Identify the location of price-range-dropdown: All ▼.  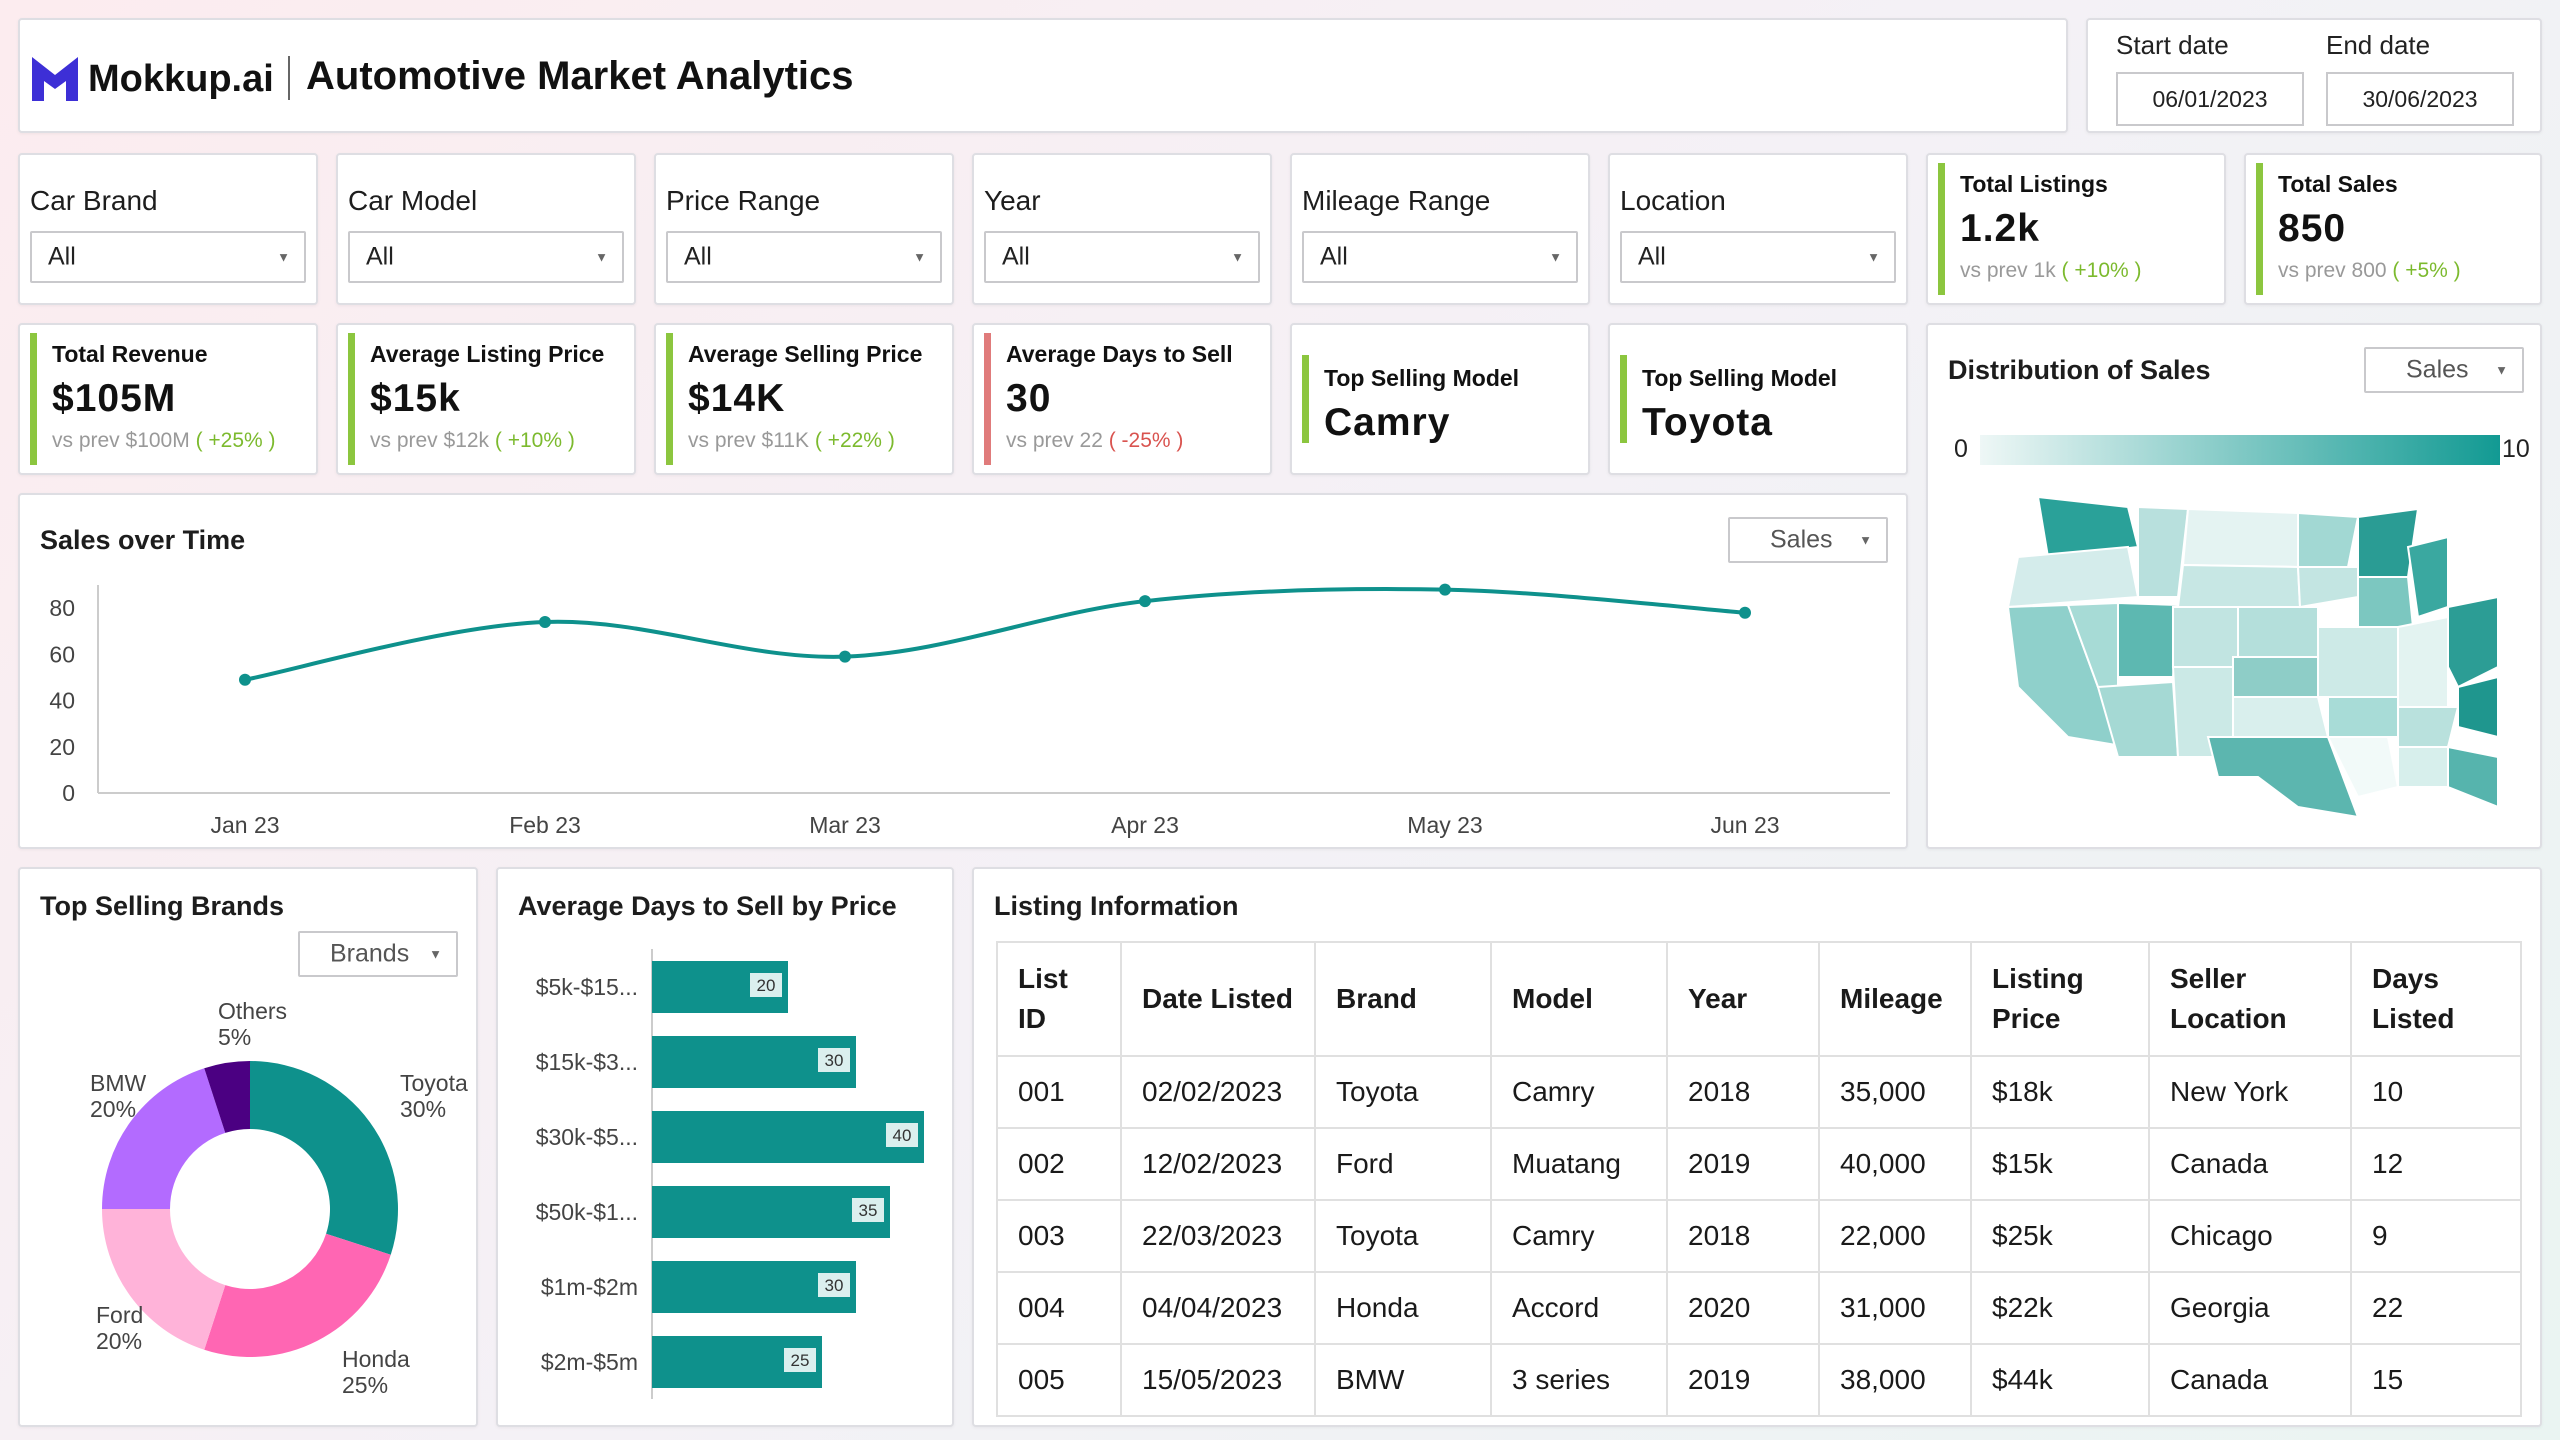
(804, 257).